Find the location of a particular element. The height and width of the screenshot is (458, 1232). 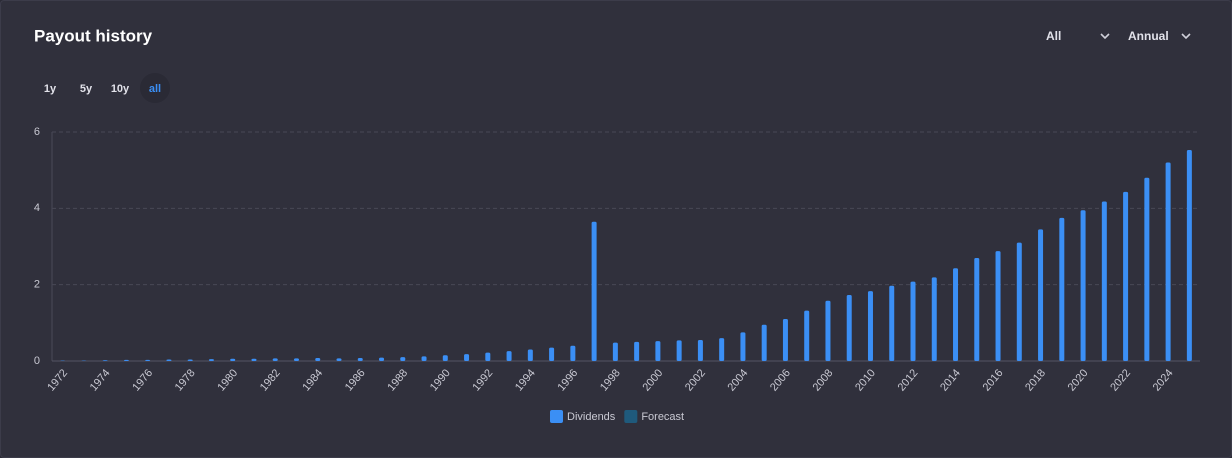

legend-label: Dividends is located at coordinates (591, 417).